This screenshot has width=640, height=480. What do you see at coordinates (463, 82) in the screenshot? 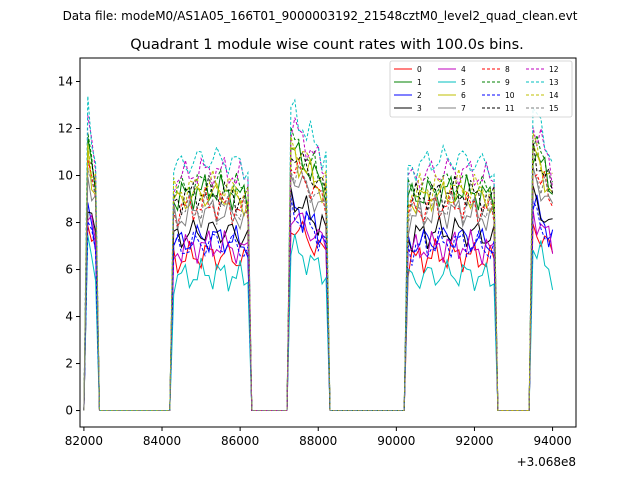
I see `legend-label-5: 5` at bounding box center [463, 82].